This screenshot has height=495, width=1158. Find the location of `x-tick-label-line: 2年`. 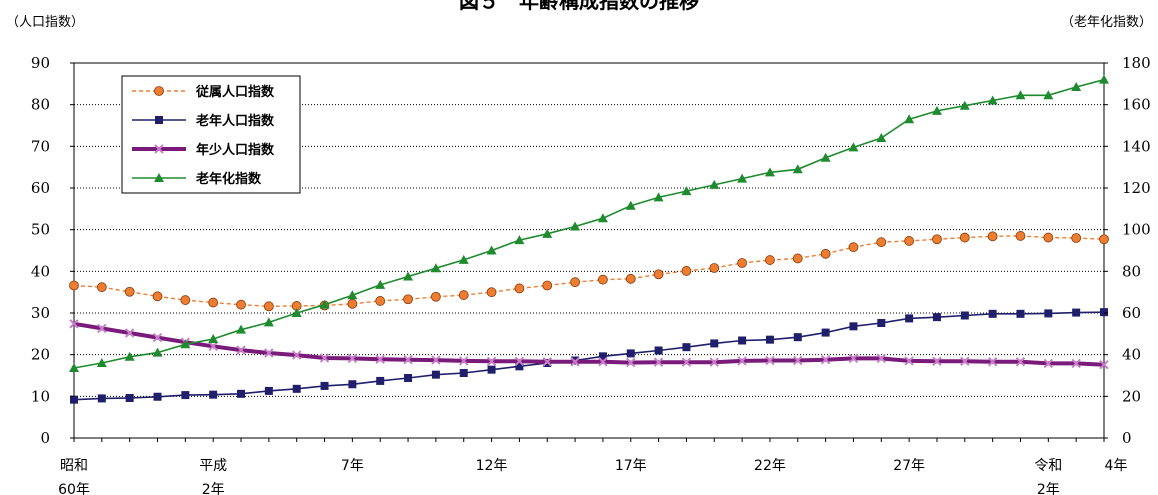

x-tick-label-line: 2年 is located at coordinates (1048, 488).